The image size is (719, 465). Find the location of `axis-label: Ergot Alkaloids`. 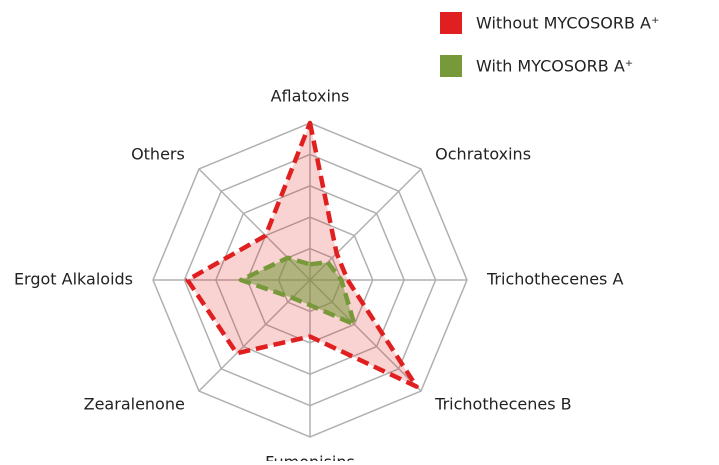

axis-label: Ergot Alkaloids is located at coordinates (73, 279).